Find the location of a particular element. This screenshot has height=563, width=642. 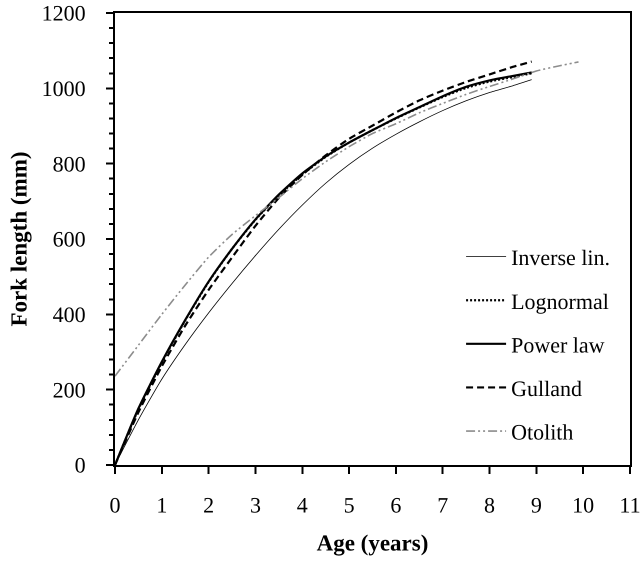

y-tick-label: 800 is located at coordinates (69, 163).